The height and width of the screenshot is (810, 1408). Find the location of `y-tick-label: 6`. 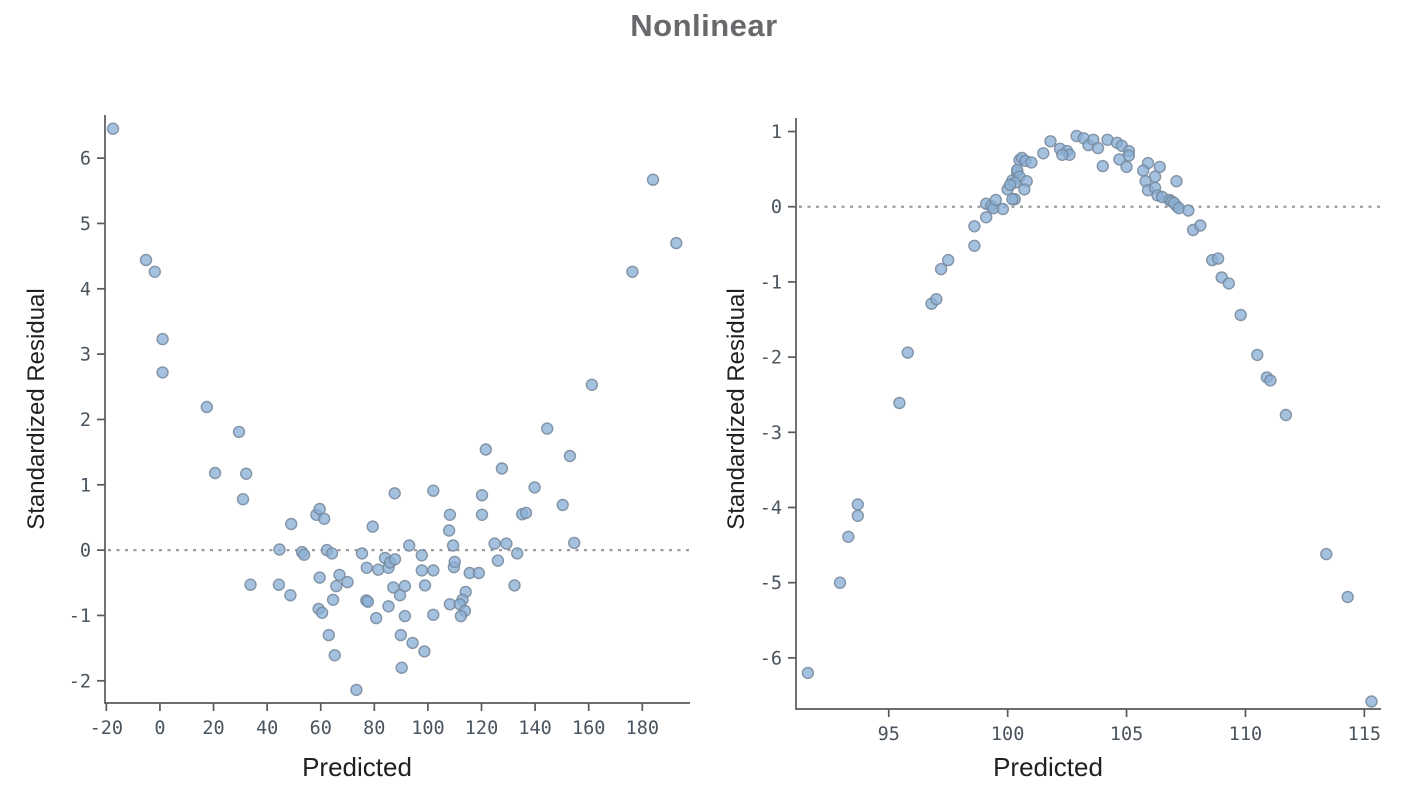

y-tick-label: 6 is located at coordinates (85, 159).